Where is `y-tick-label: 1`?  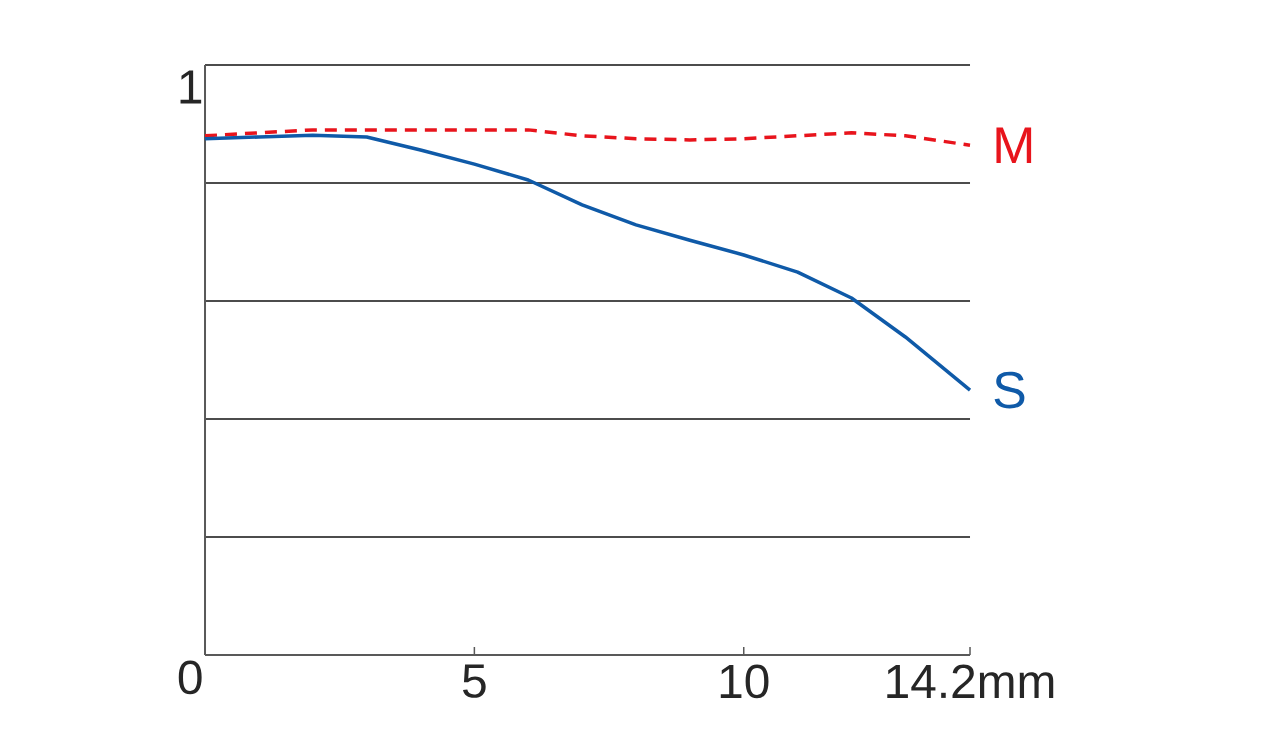
y-tick-label: 1 is located at coordinates (191, 87).